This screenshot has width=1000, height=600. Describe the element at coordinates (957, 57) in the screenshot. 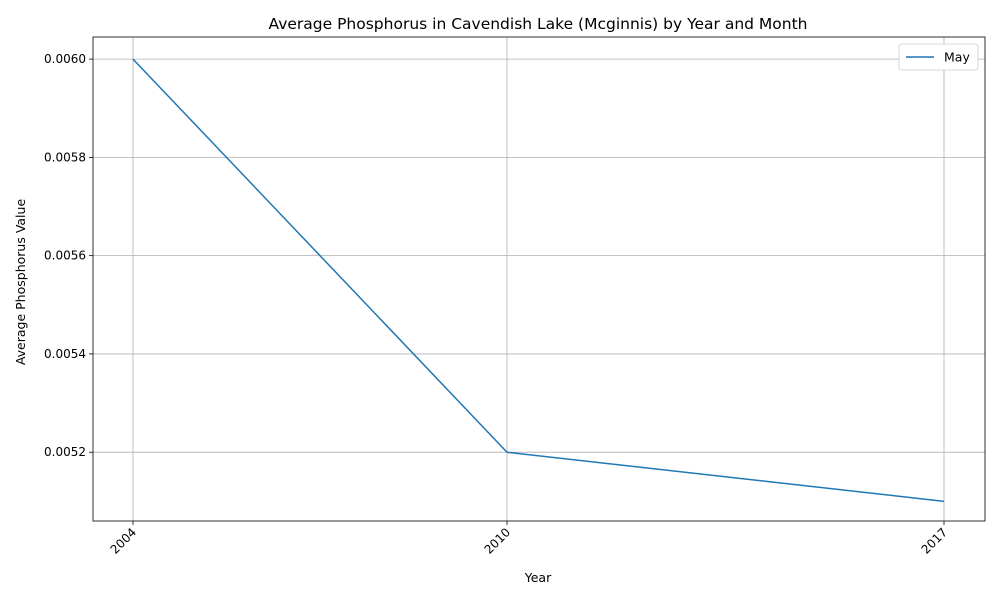

I see `legend-label: May` at that location.